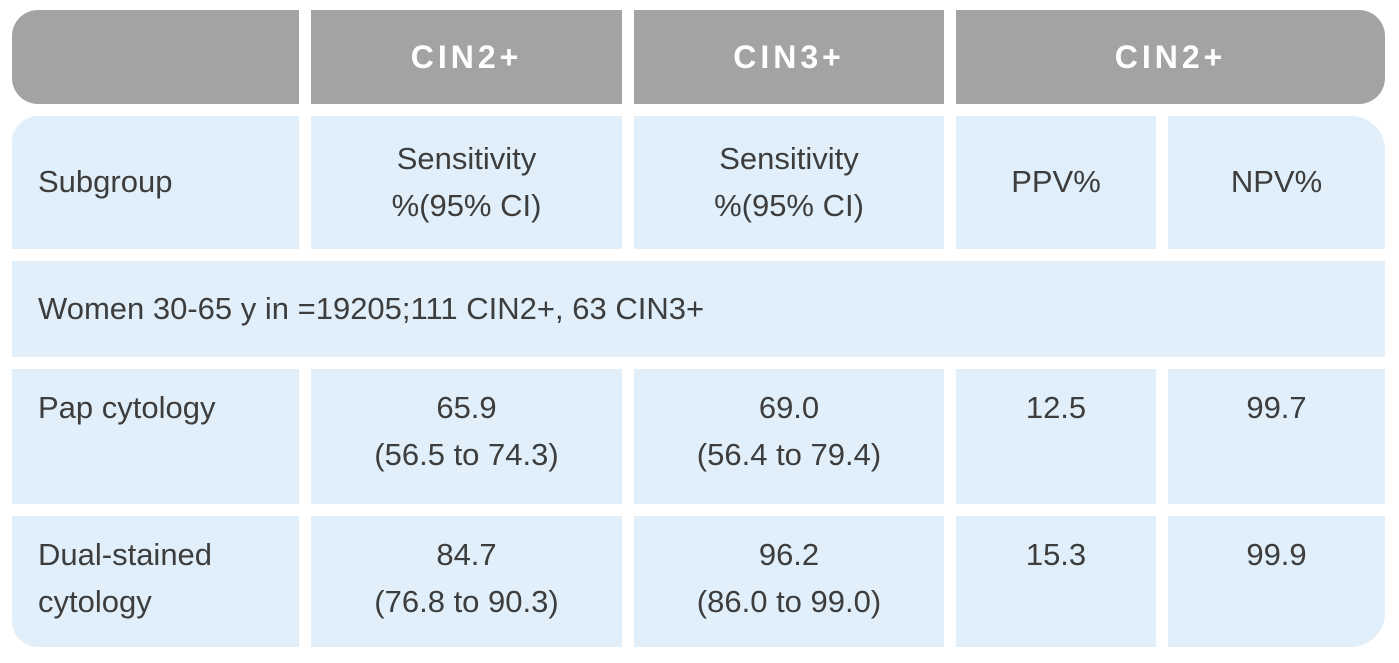 The height and width of the screenshot is (663, 1399). Describe the element at coordinates (466, 436) in the screenshot. I see `row-pap-cin2-sensitivity: 65.9 (56.5 to 74.3)` at that location.